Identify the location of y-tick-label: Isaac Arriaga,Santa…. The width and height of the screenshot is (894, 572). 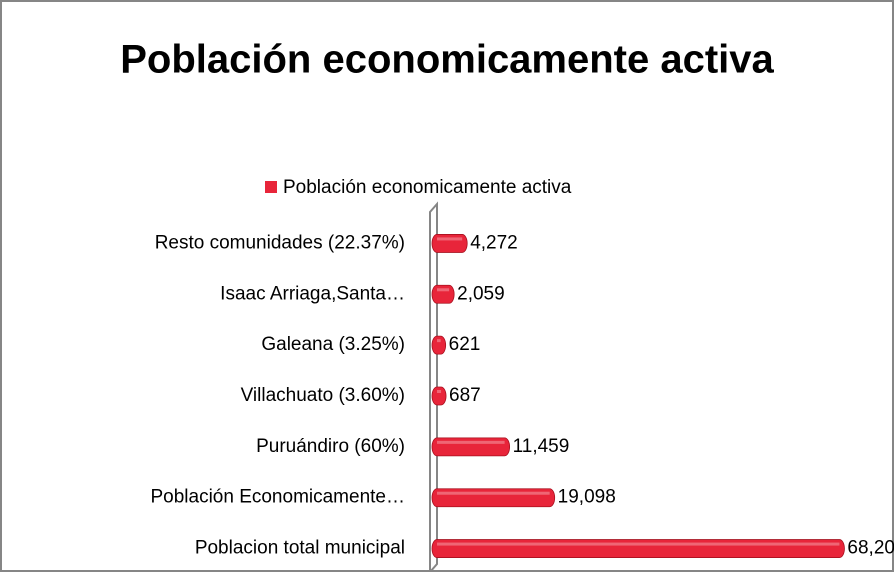
(312, 293).